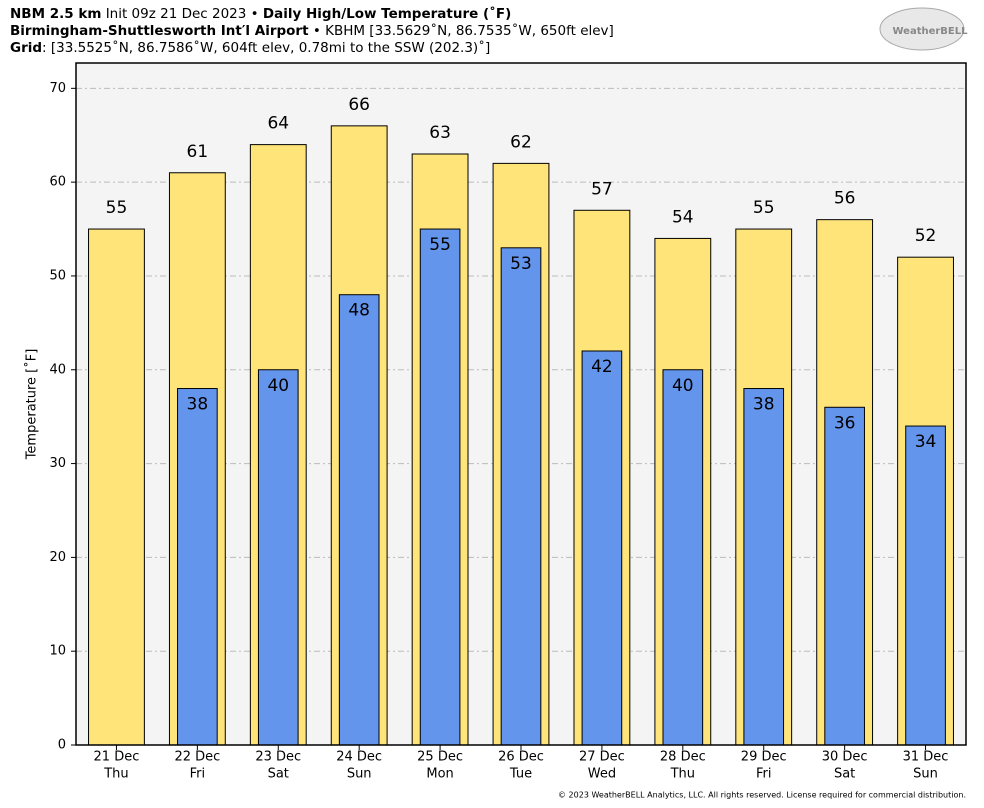 The height and width of the screenshot is (808, 984). Describe the element at coordinates (117, 757) in the screenshot. I see `x-tick-label: 21 Dec` at that location.